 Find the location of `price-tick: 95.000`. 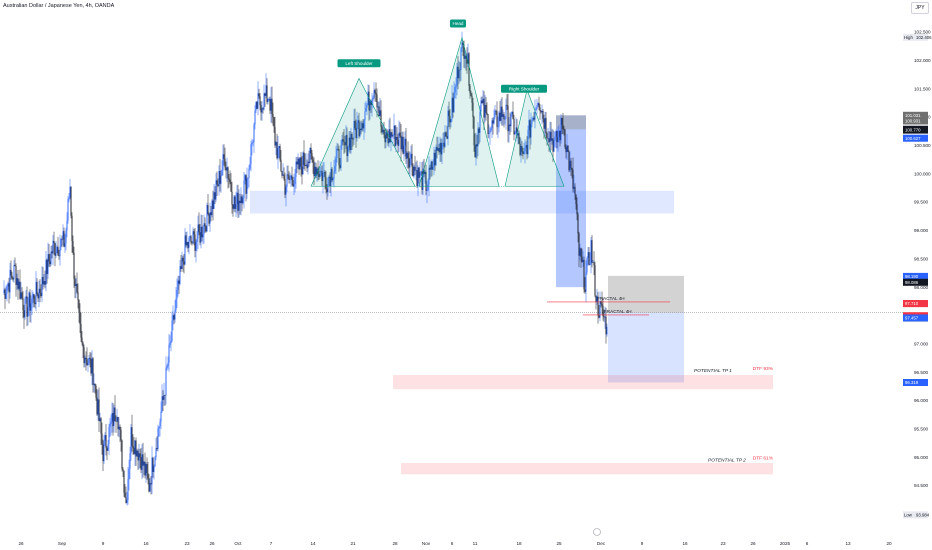

price-tick: 95.000 is located at coordinates (921, 457).